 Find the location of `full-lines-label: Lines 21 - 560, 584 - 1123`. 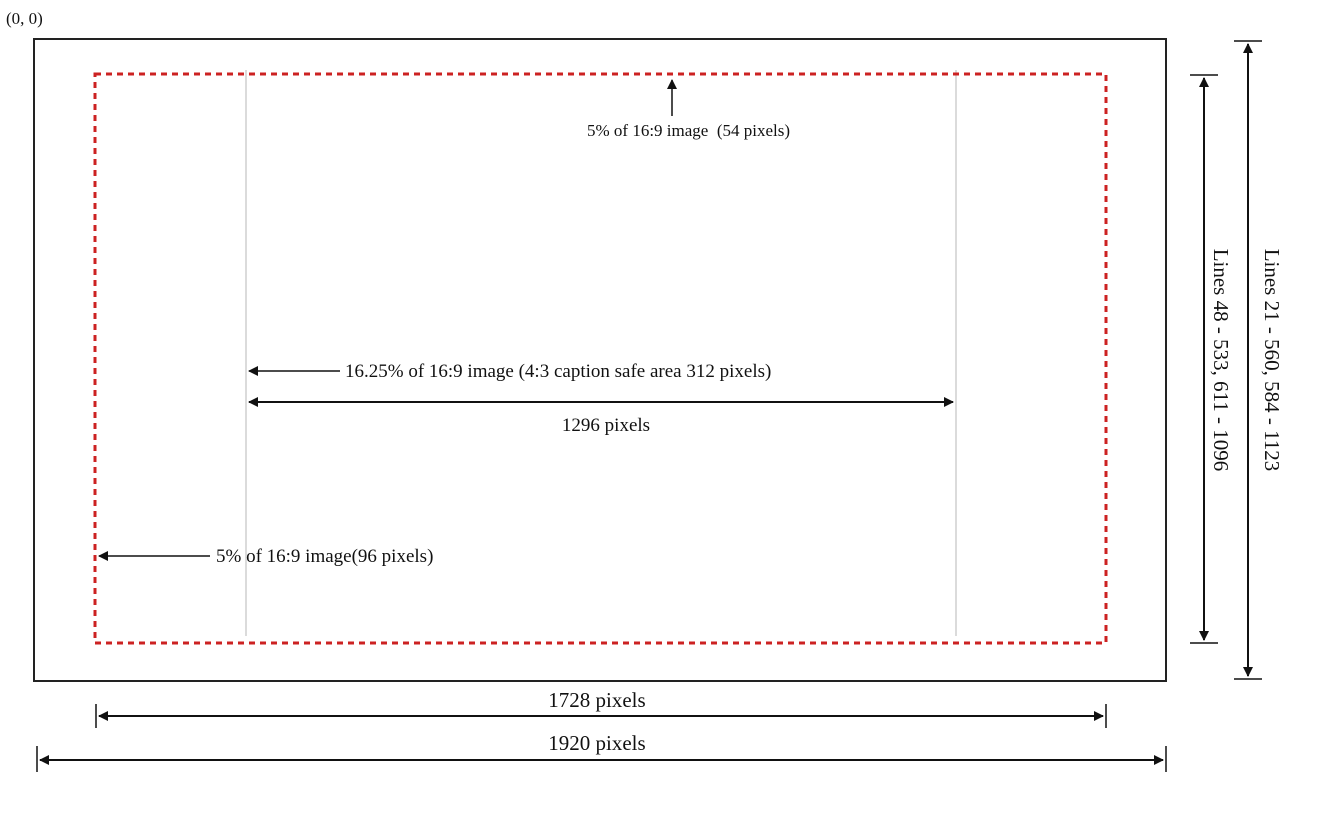

full-lines-label: Lines 21 - 560, 584 - 1123 is located at coordinates (1272, 360).